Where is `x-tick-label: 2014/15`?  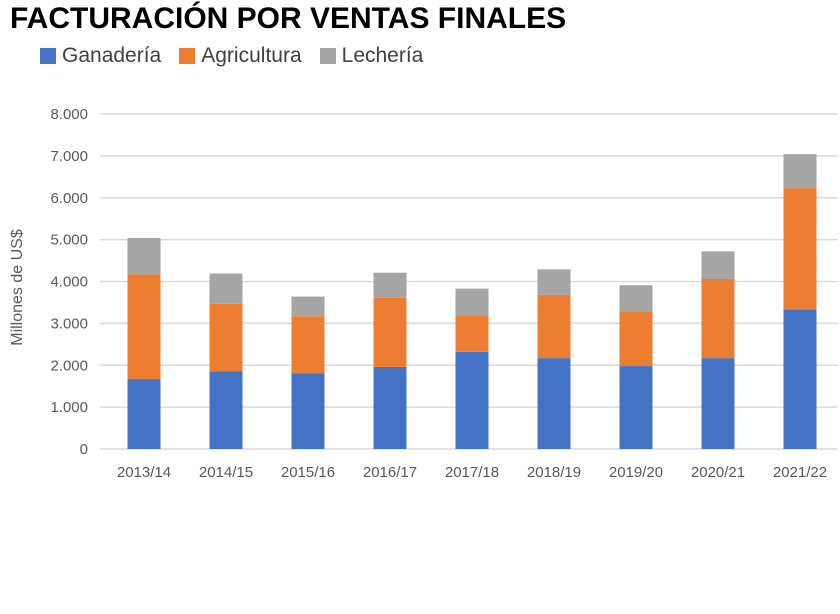
x-tick-label: 2014/15 is located at coordinates (226, 472).